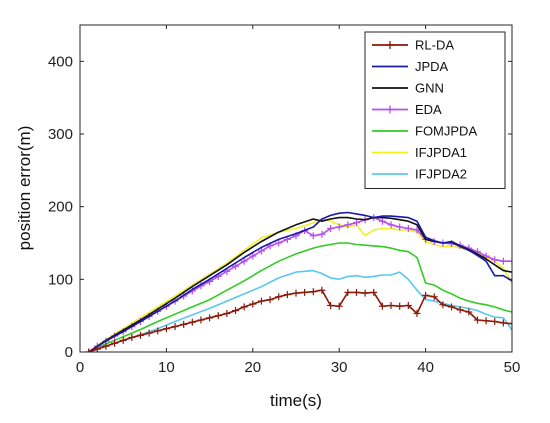  What do you see at coordinates (434, 45) in the screenshot?
I see `legend-label: RL-DA` at bounding box center [434, 45].